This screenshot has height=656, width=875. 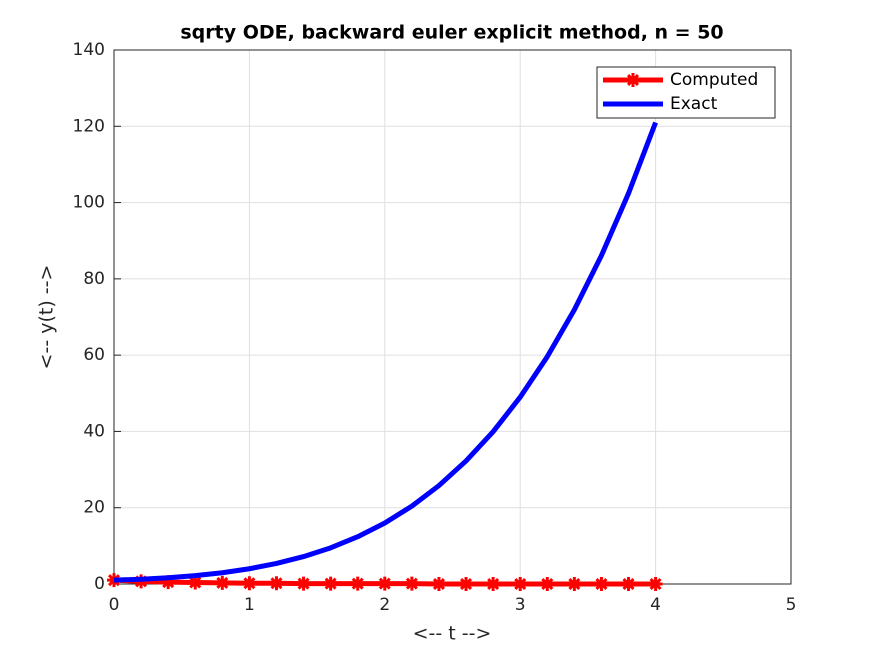 What do you see at coordinates (791, 605) in the screenshot?
I see `x-tick-label: 5` at bounding box center [791, 605].